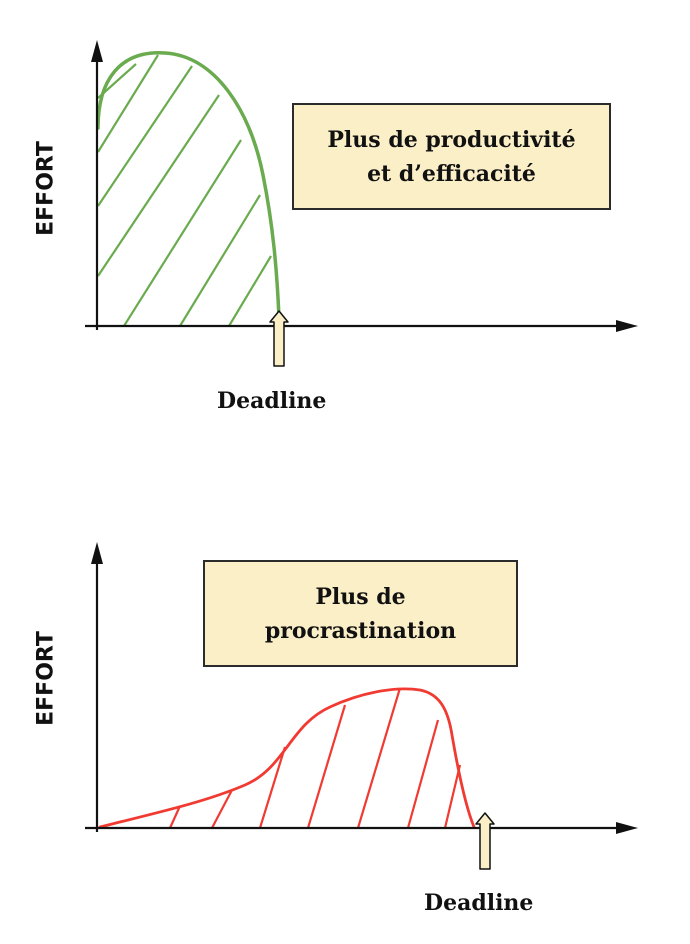  What do you see at coordinates (360, 613) in the screenshot?
I see `procrastination-note-box: Plus de procrastination` at bounding box center [360, 613].